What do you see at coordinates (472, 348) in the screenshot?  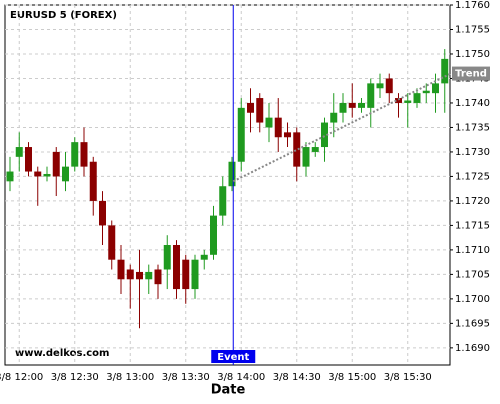 I see `y-tick-label: 1.1690` at bounding box center [472, 348].